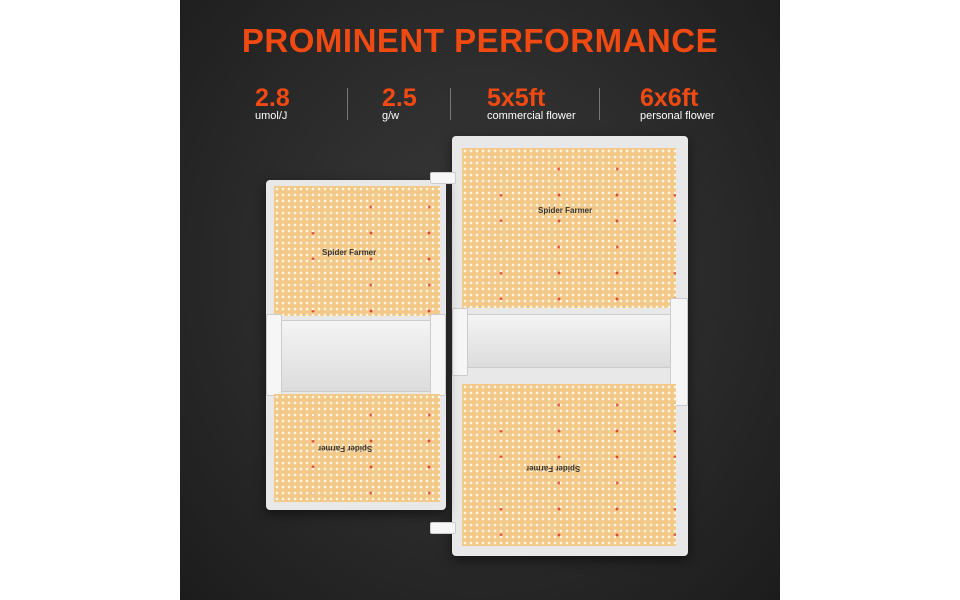 The height and width of the screenshot is (600, 960). What do you see at coordinates (531, 116) in the screenshot?
I see `stat-unit: commercial flower` at bounding box center [531, 116].